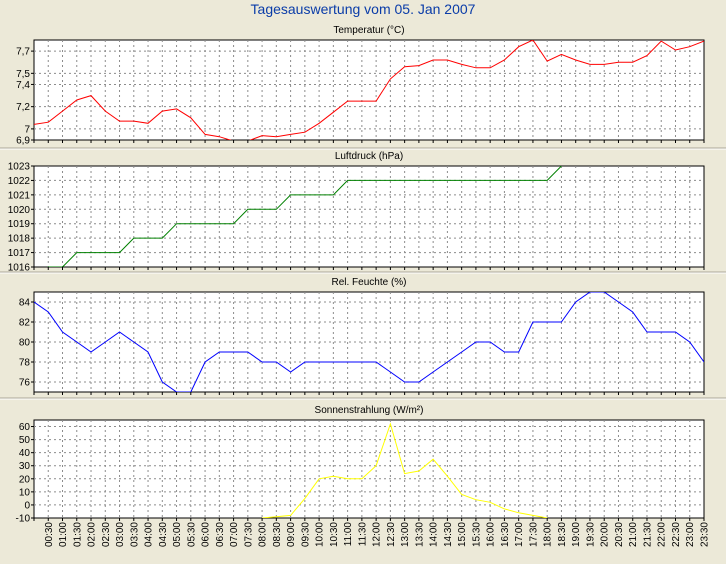  Describe the element at coordinates (49, 534) in the screenshot. I see `x-tick-label: 00:30` at that location.